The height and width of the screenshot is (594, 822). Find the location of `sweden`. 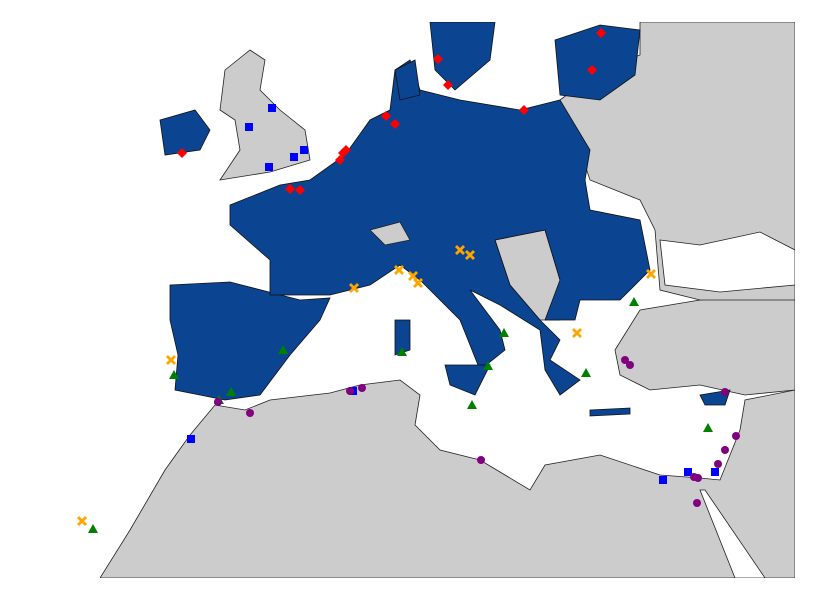

sweden is located at coordinates (462, 56).